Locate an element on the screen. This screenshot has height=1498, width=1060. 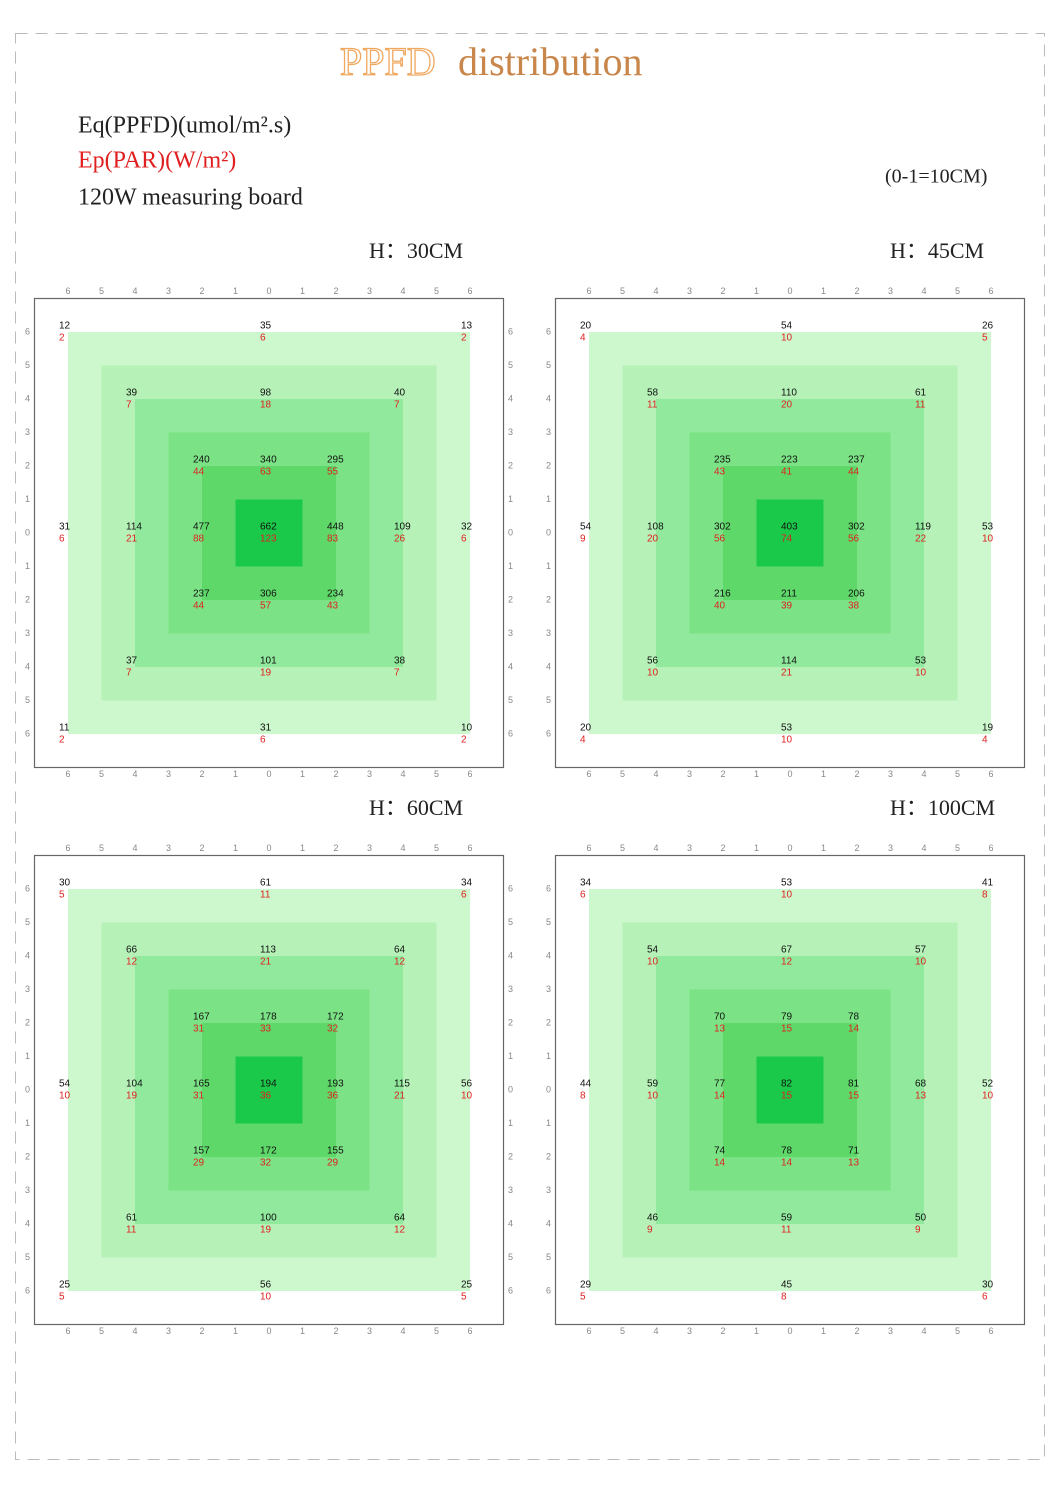
ppfd-value: 237 is located at coordinates (856, 460).